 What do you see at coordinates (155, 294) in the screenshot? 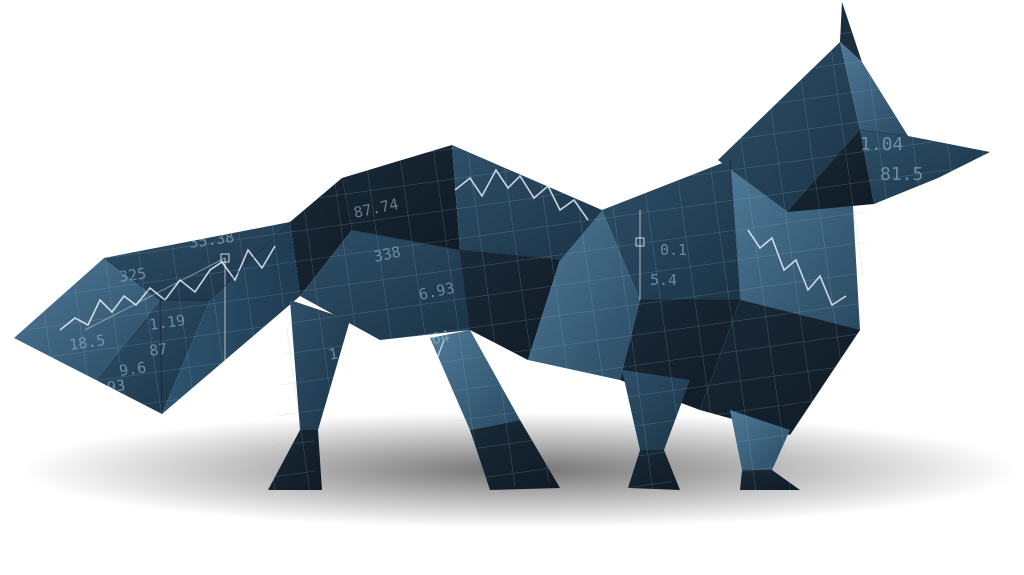
I see `chart-connector-line` at bounding box center [155, 294].